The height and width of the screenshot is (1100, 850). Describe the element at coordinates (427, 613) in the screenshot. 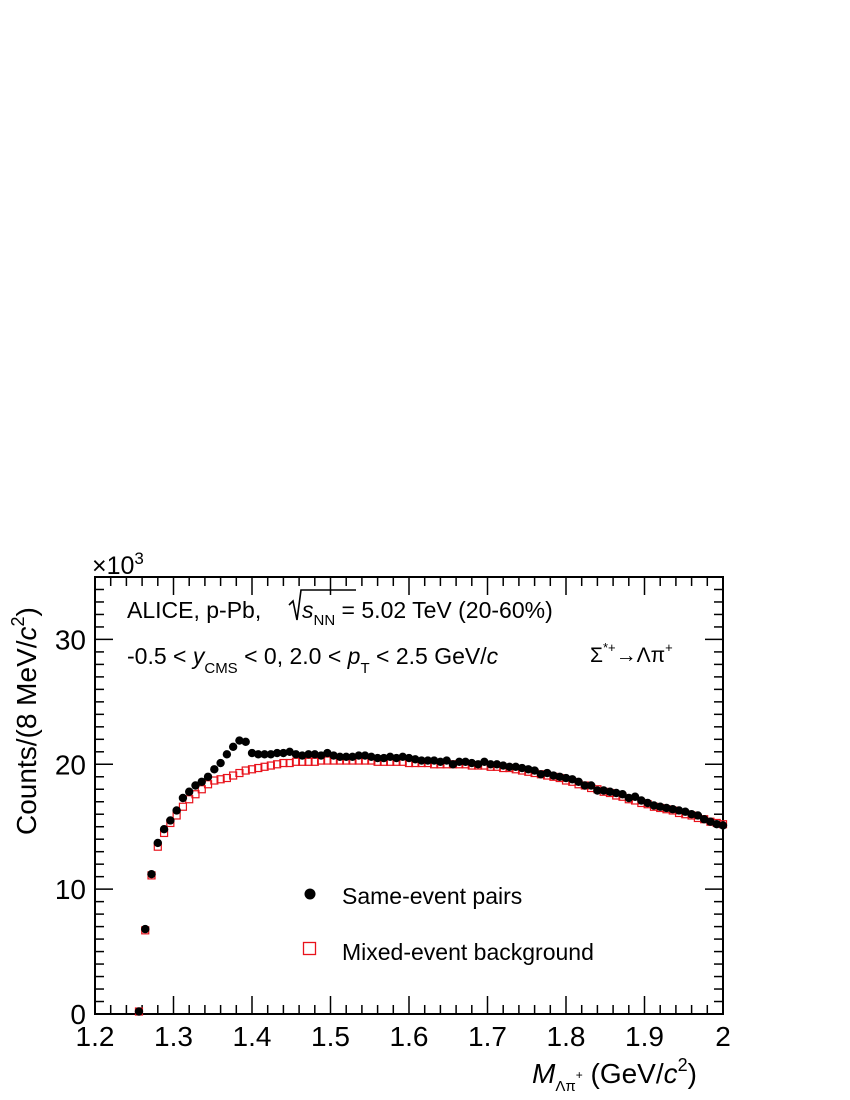

I see `svg-text: sNN = 5.02 TeV (20-60%)` at that location.